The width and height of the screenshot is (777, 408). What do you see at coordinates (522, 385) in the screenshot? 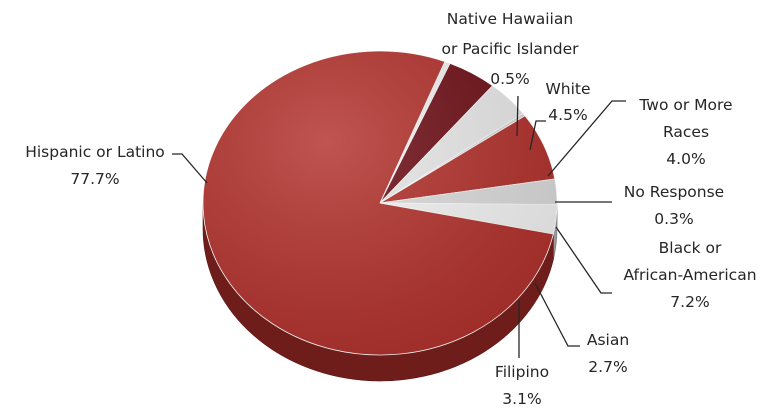
I see `label-filipino: Filipino 3.1%` at bounding box center [522, 385].